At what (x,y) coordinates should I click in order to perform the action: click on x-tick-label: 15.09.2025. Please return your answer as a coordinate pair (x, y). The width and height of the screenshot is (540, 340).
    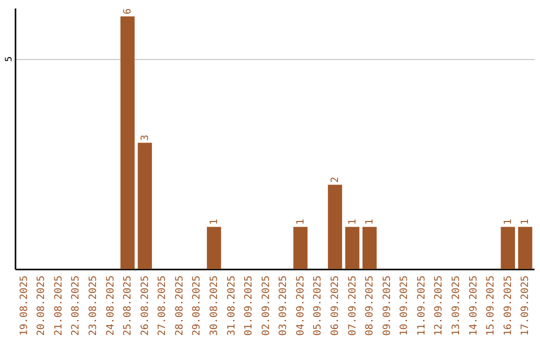
    Looking at the image, I should click on (491, 306).